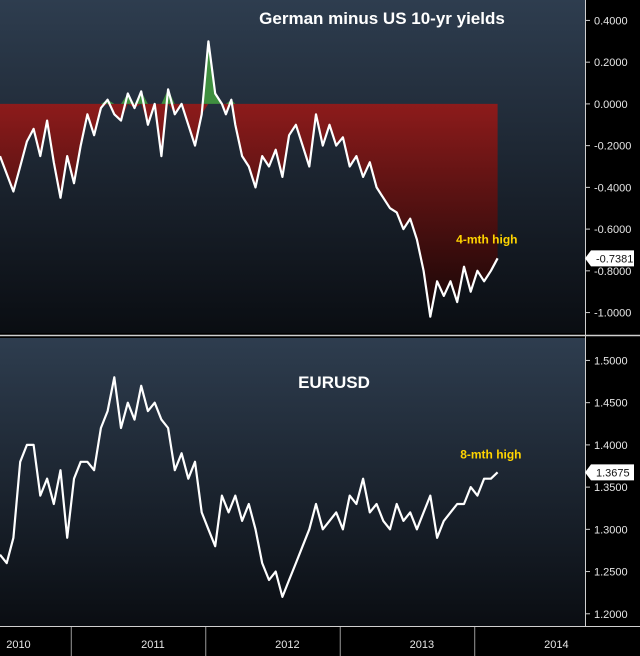  Describe the element at coordinates (422, 645) in the screenshot. I see `x-axis-label: 2013` at that location.